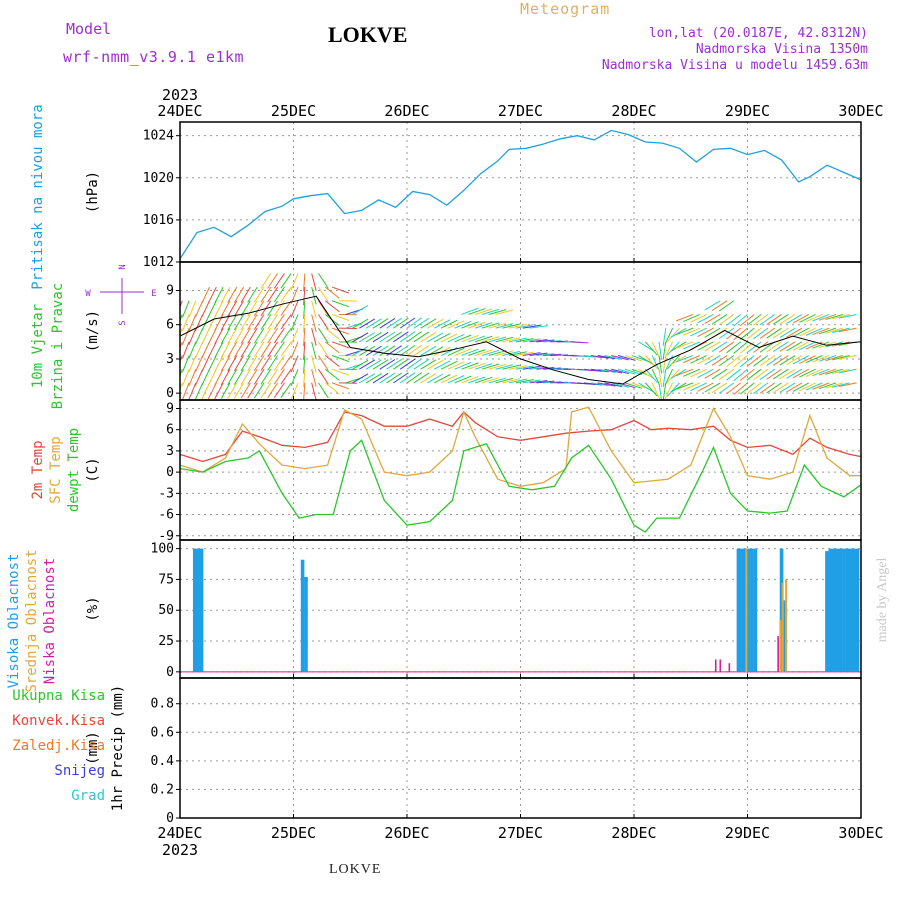 The width and height of the screenshot is (900, 900). I want to click on xtick-label-bottom: 26DEC, so click(406, 833).